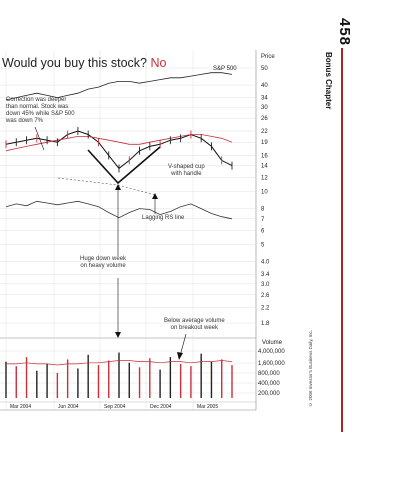 The height and width of the screenshot is (480, 404). Describe the element at coordinates (186, 170) in the screenshot. I see `annotation-vcup: V-shaped cup with handle` at that location.